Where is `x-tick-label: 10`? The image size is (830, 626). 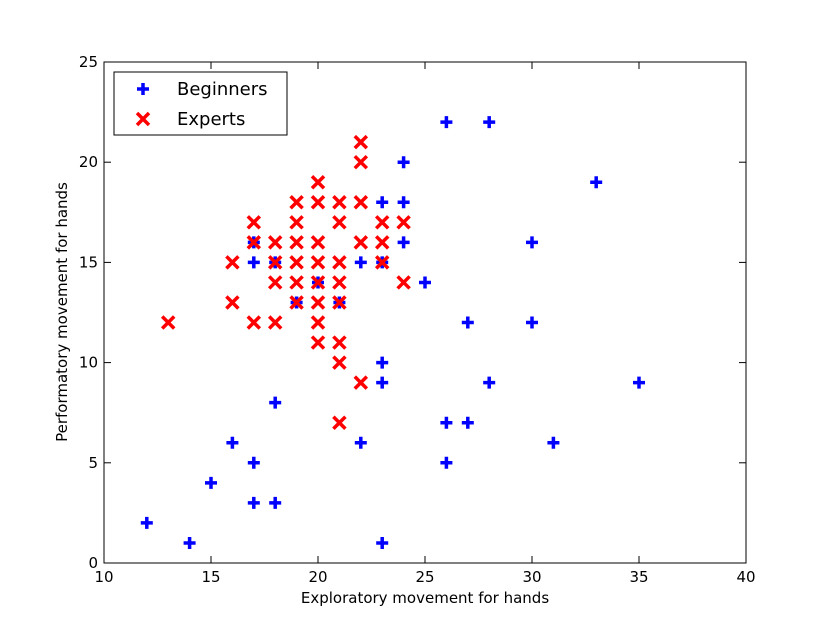
x-tick-label: 10 is located at coordinates (103, 577).